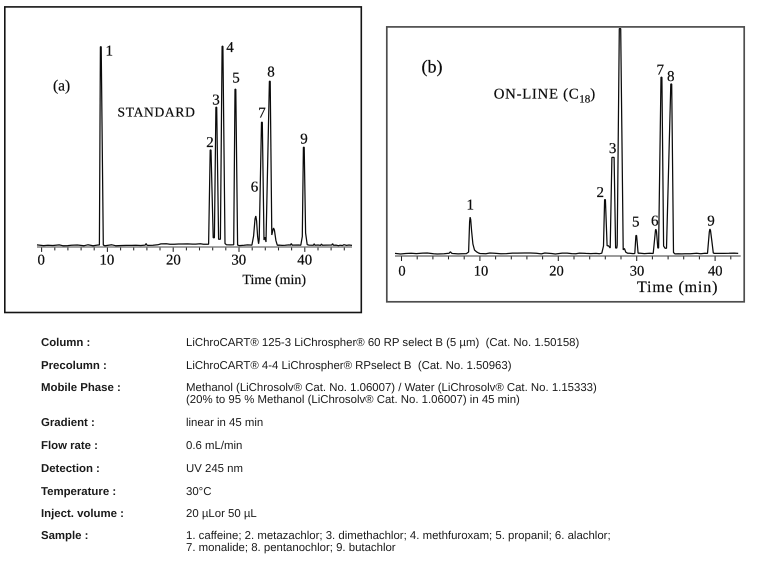 Image resolution: width=763 pixels, height=562 pixels. What do you see at coordinates (230, 48) in the screenshot?
I see `svg-text: 4` at bounding box center [230, 48].